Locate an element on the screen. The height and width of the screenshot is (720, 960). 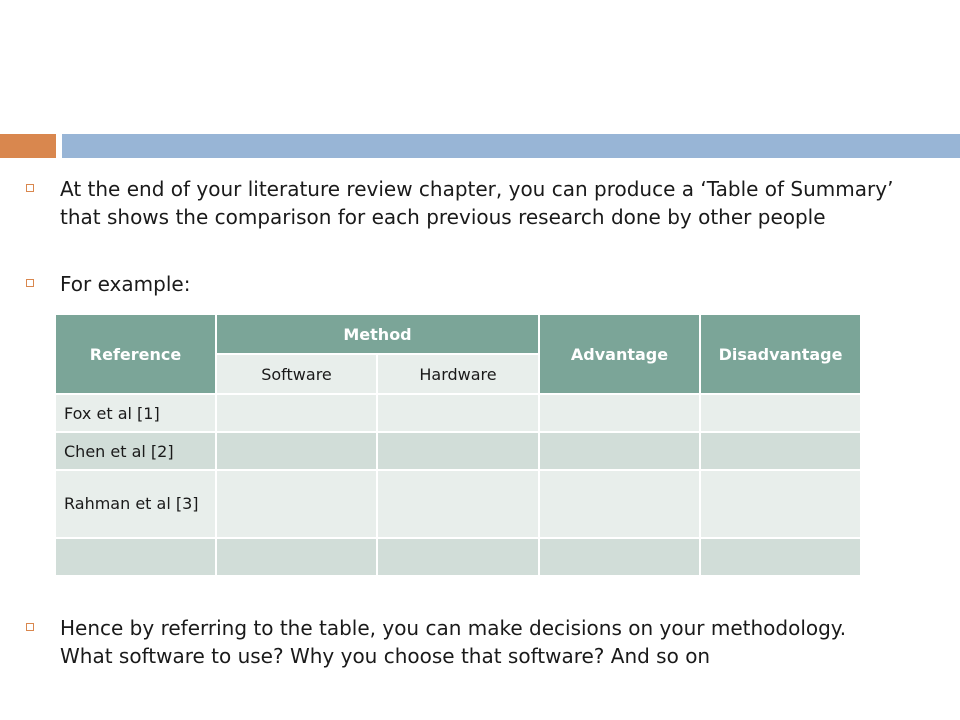
header-software: Software is located at coordinates (296, 374).